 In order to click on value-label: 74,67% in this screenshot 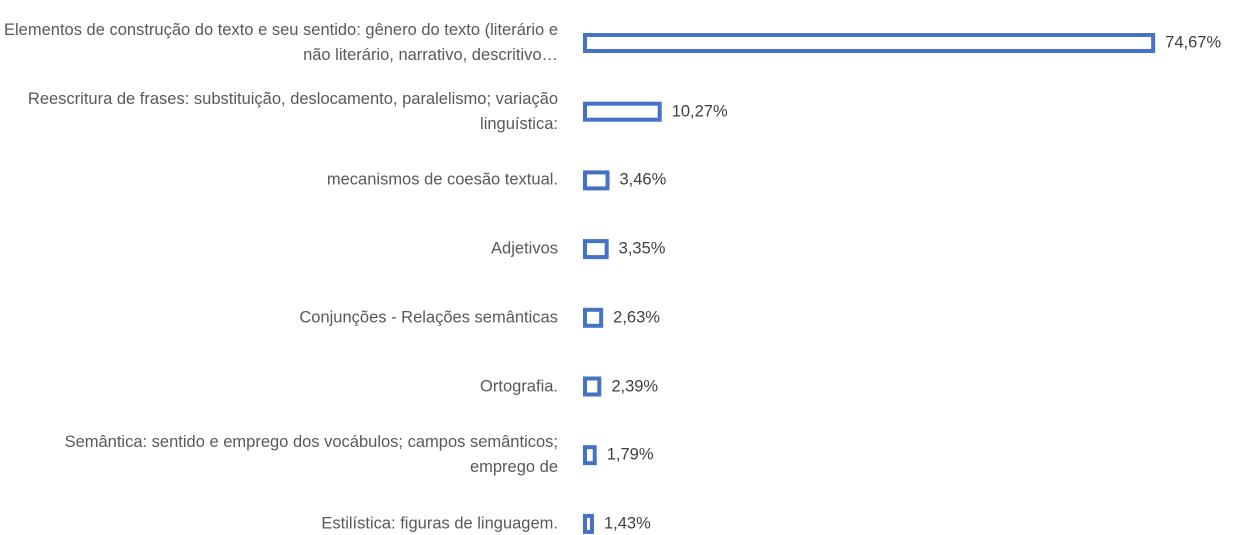, I will do `click(1193, 42)`.